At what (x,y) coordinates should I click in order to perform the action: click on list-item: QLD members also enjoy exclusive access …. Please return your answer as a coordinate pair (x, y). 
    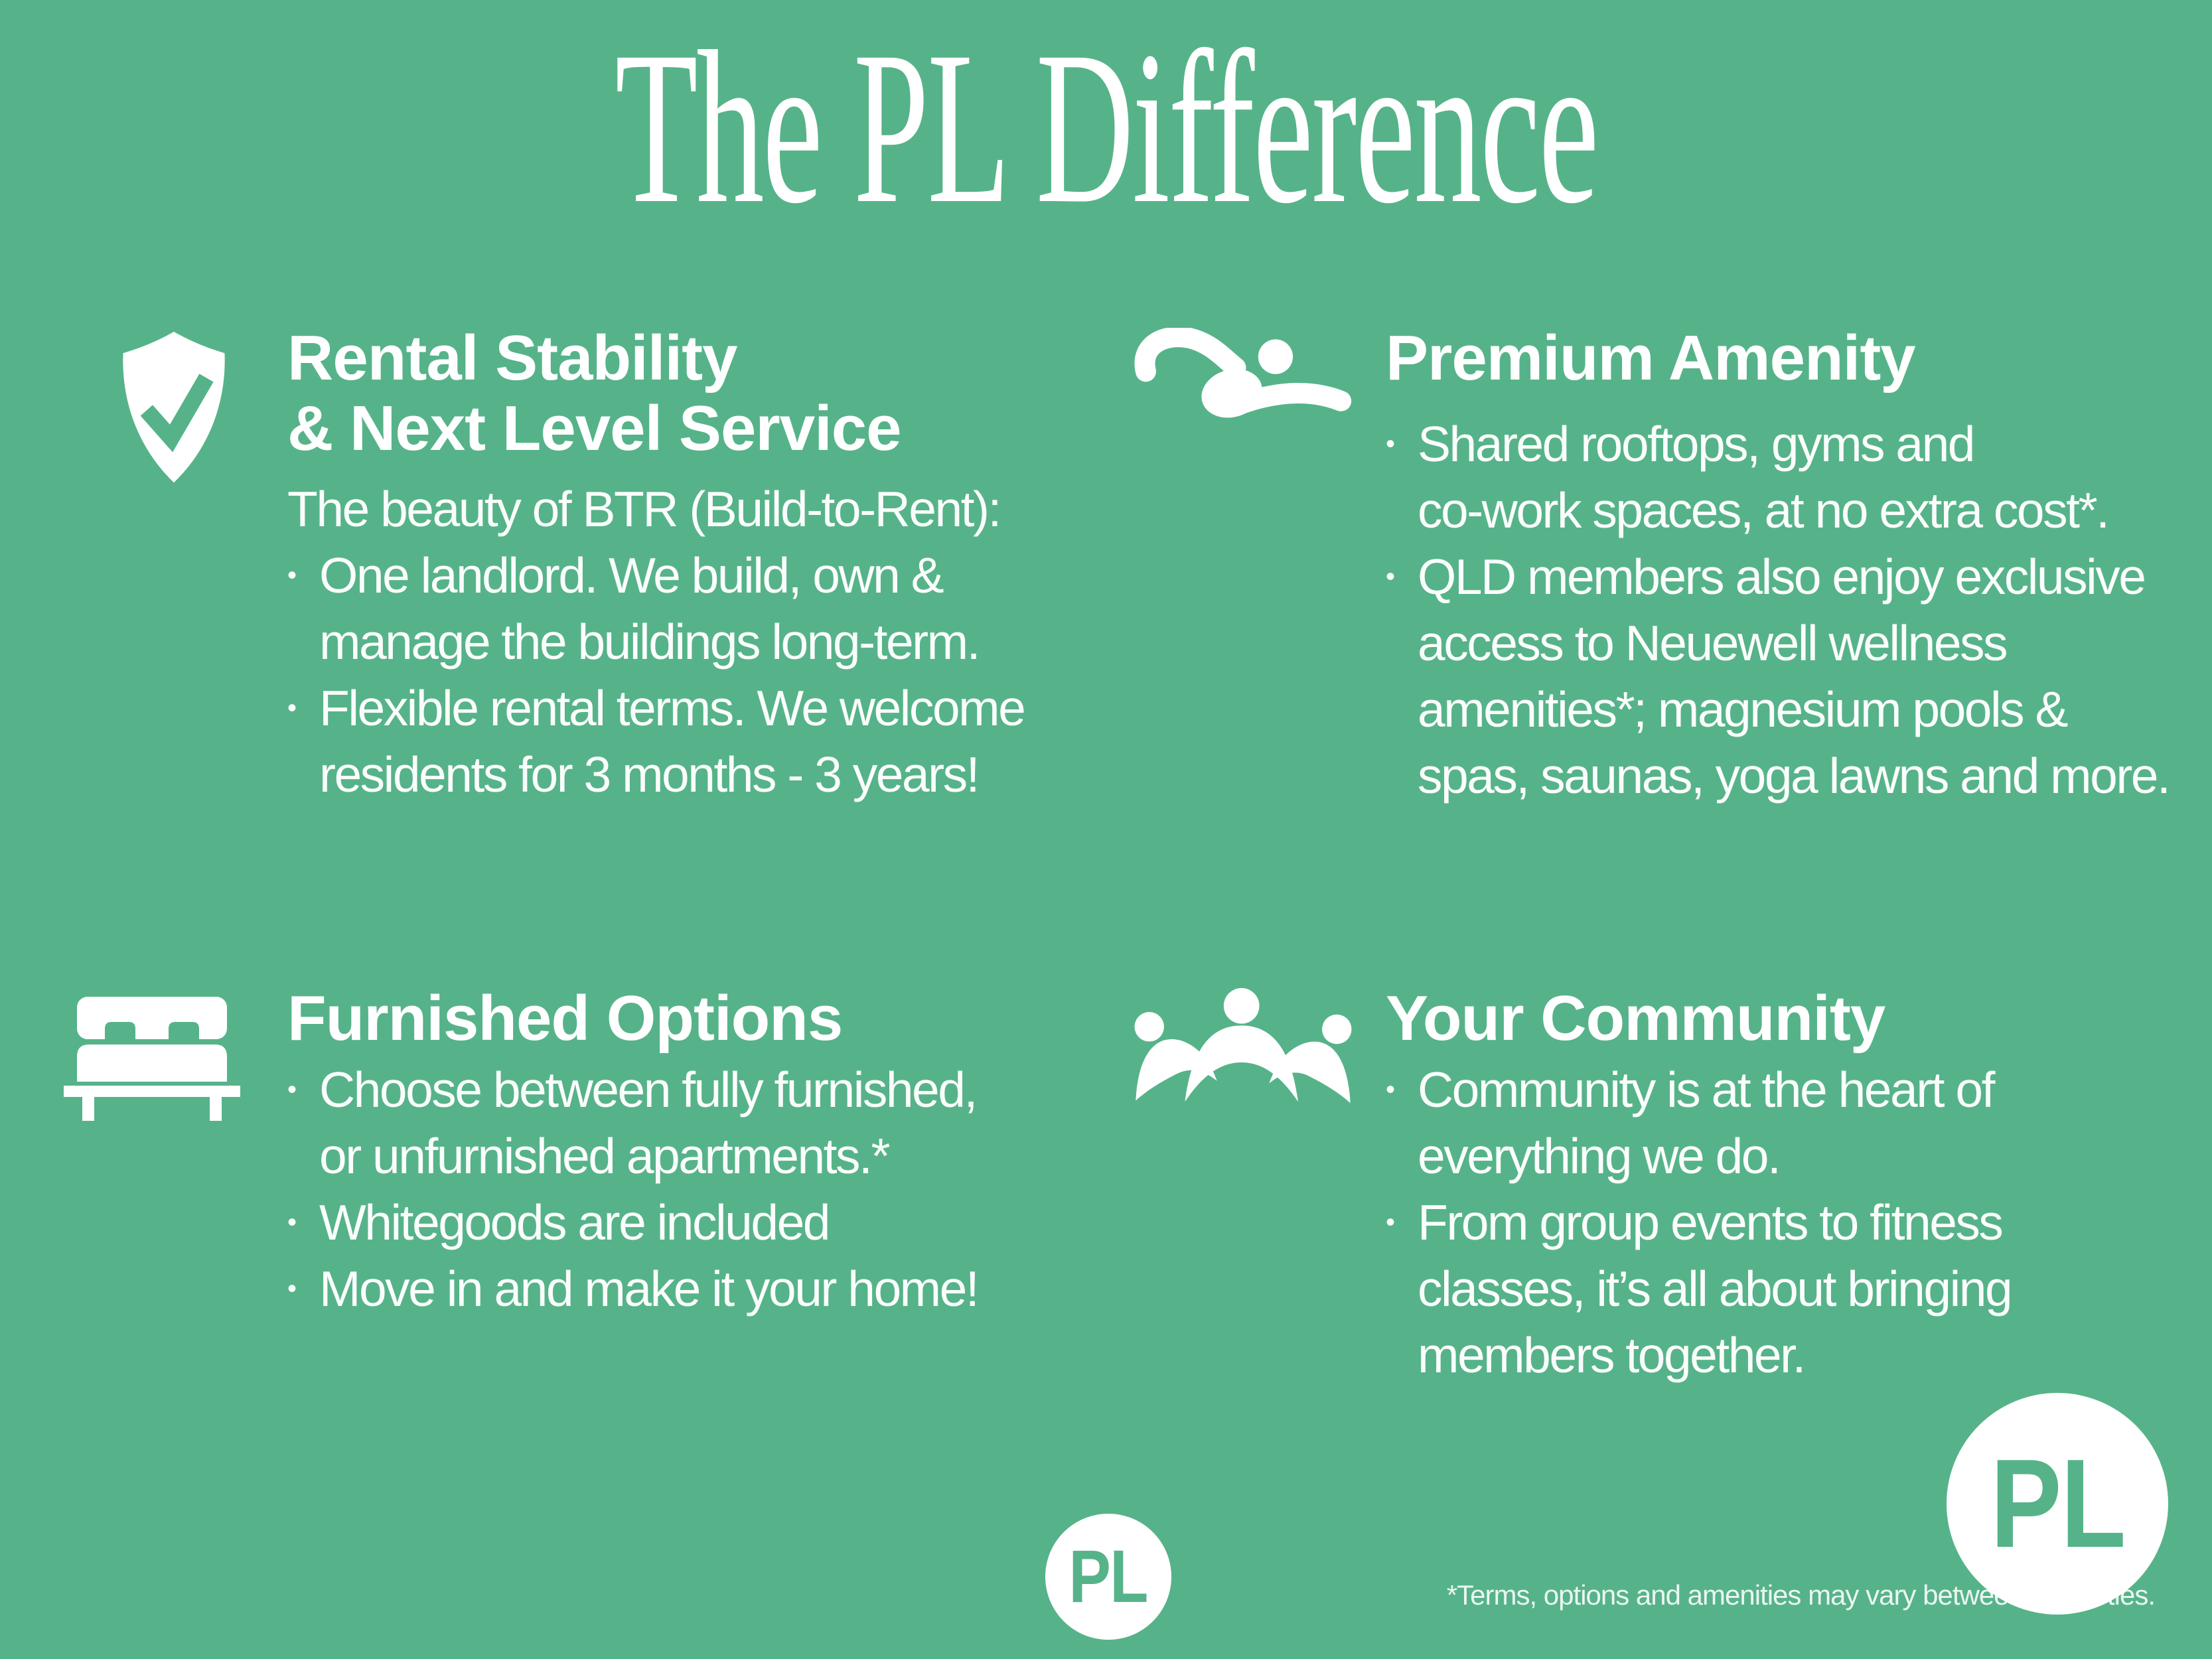
    Looking at the image, I should click on (1778, 676).